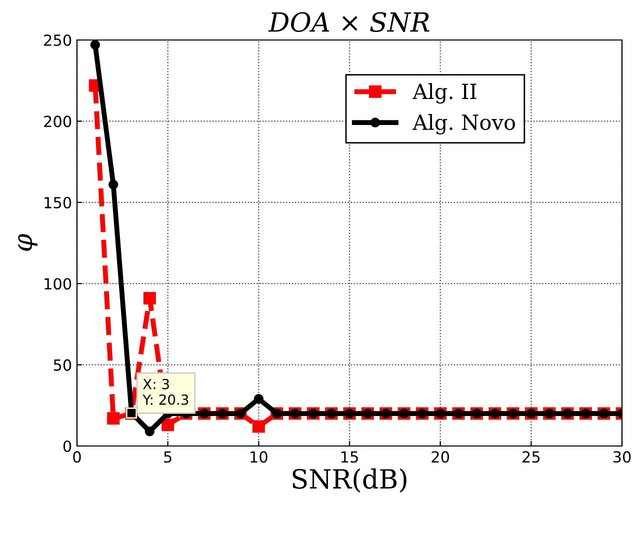  What do you see at coordinates (441, 457) in the screenshot?
I see `x-tick-label: 20` at bounding box center [441, 457].